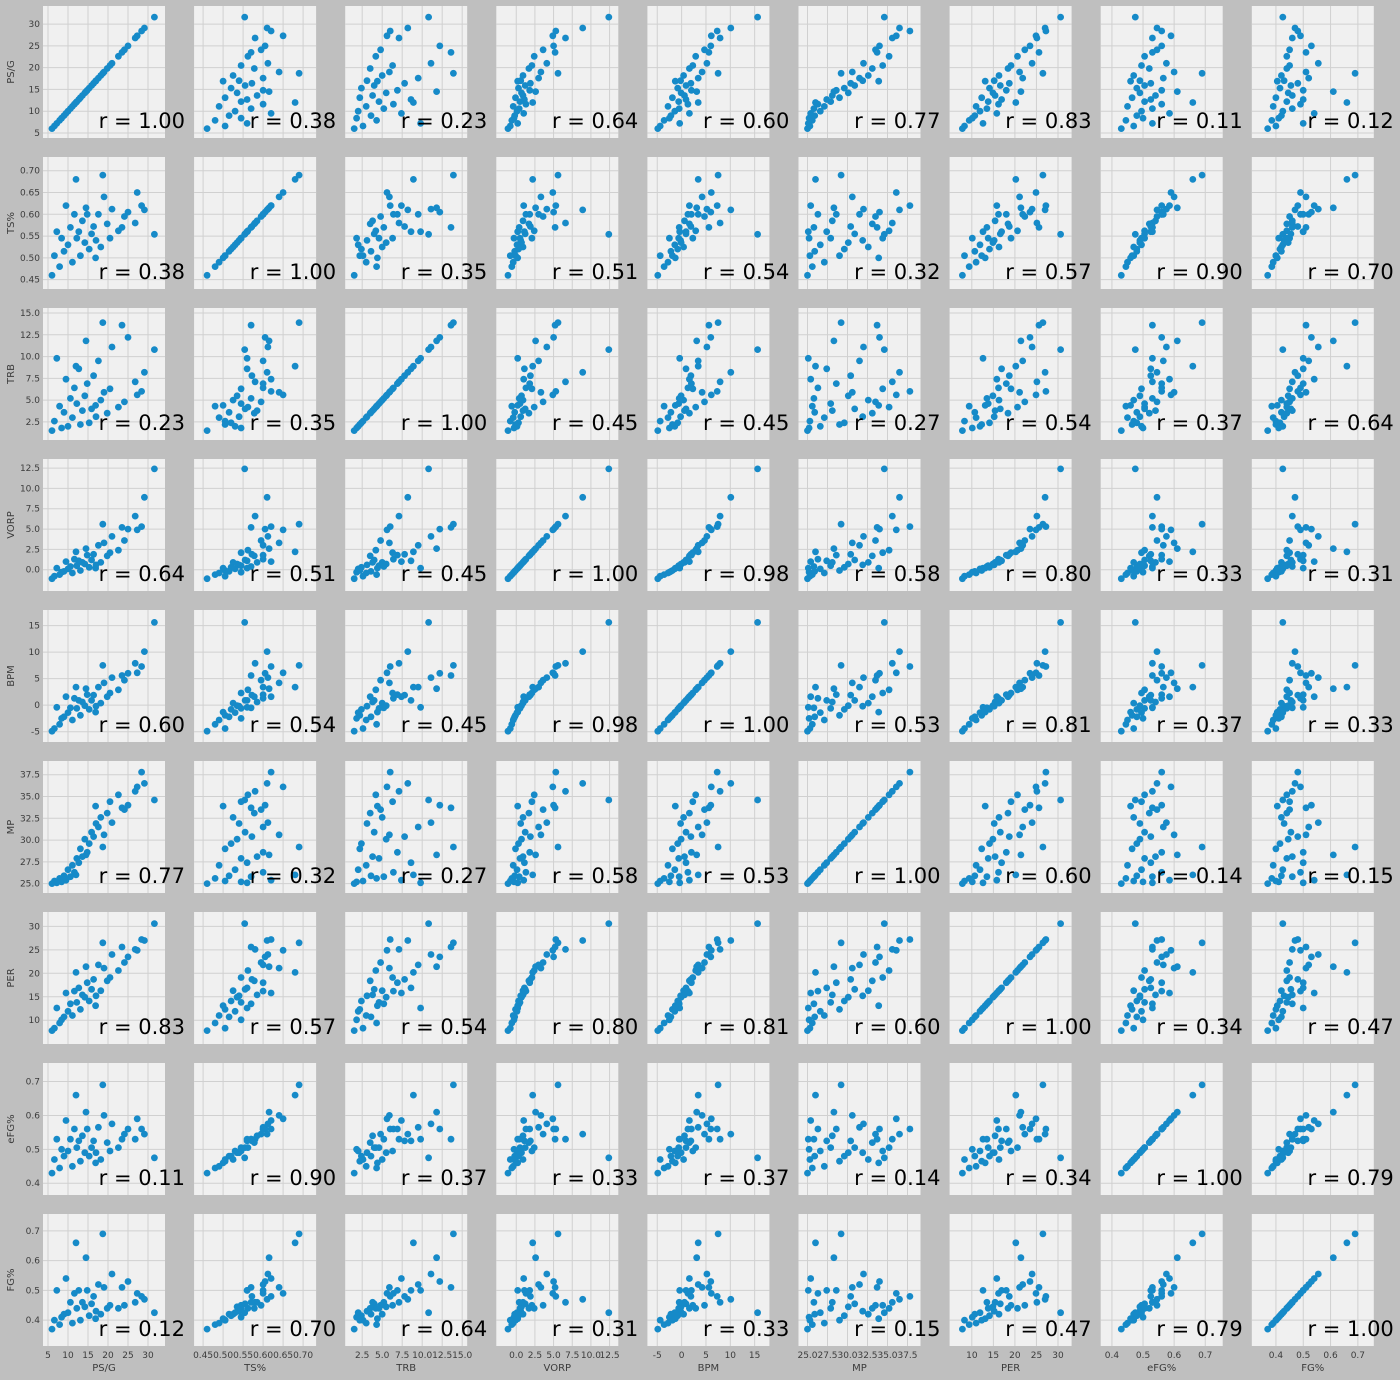 Image resolution: width=1400 pixels, height=1380 pixels. Describe the element at coordinates (1322, 72) in the screenshot. I see `panel-PS/G-vs-FG%: r = 0.12` at that location.